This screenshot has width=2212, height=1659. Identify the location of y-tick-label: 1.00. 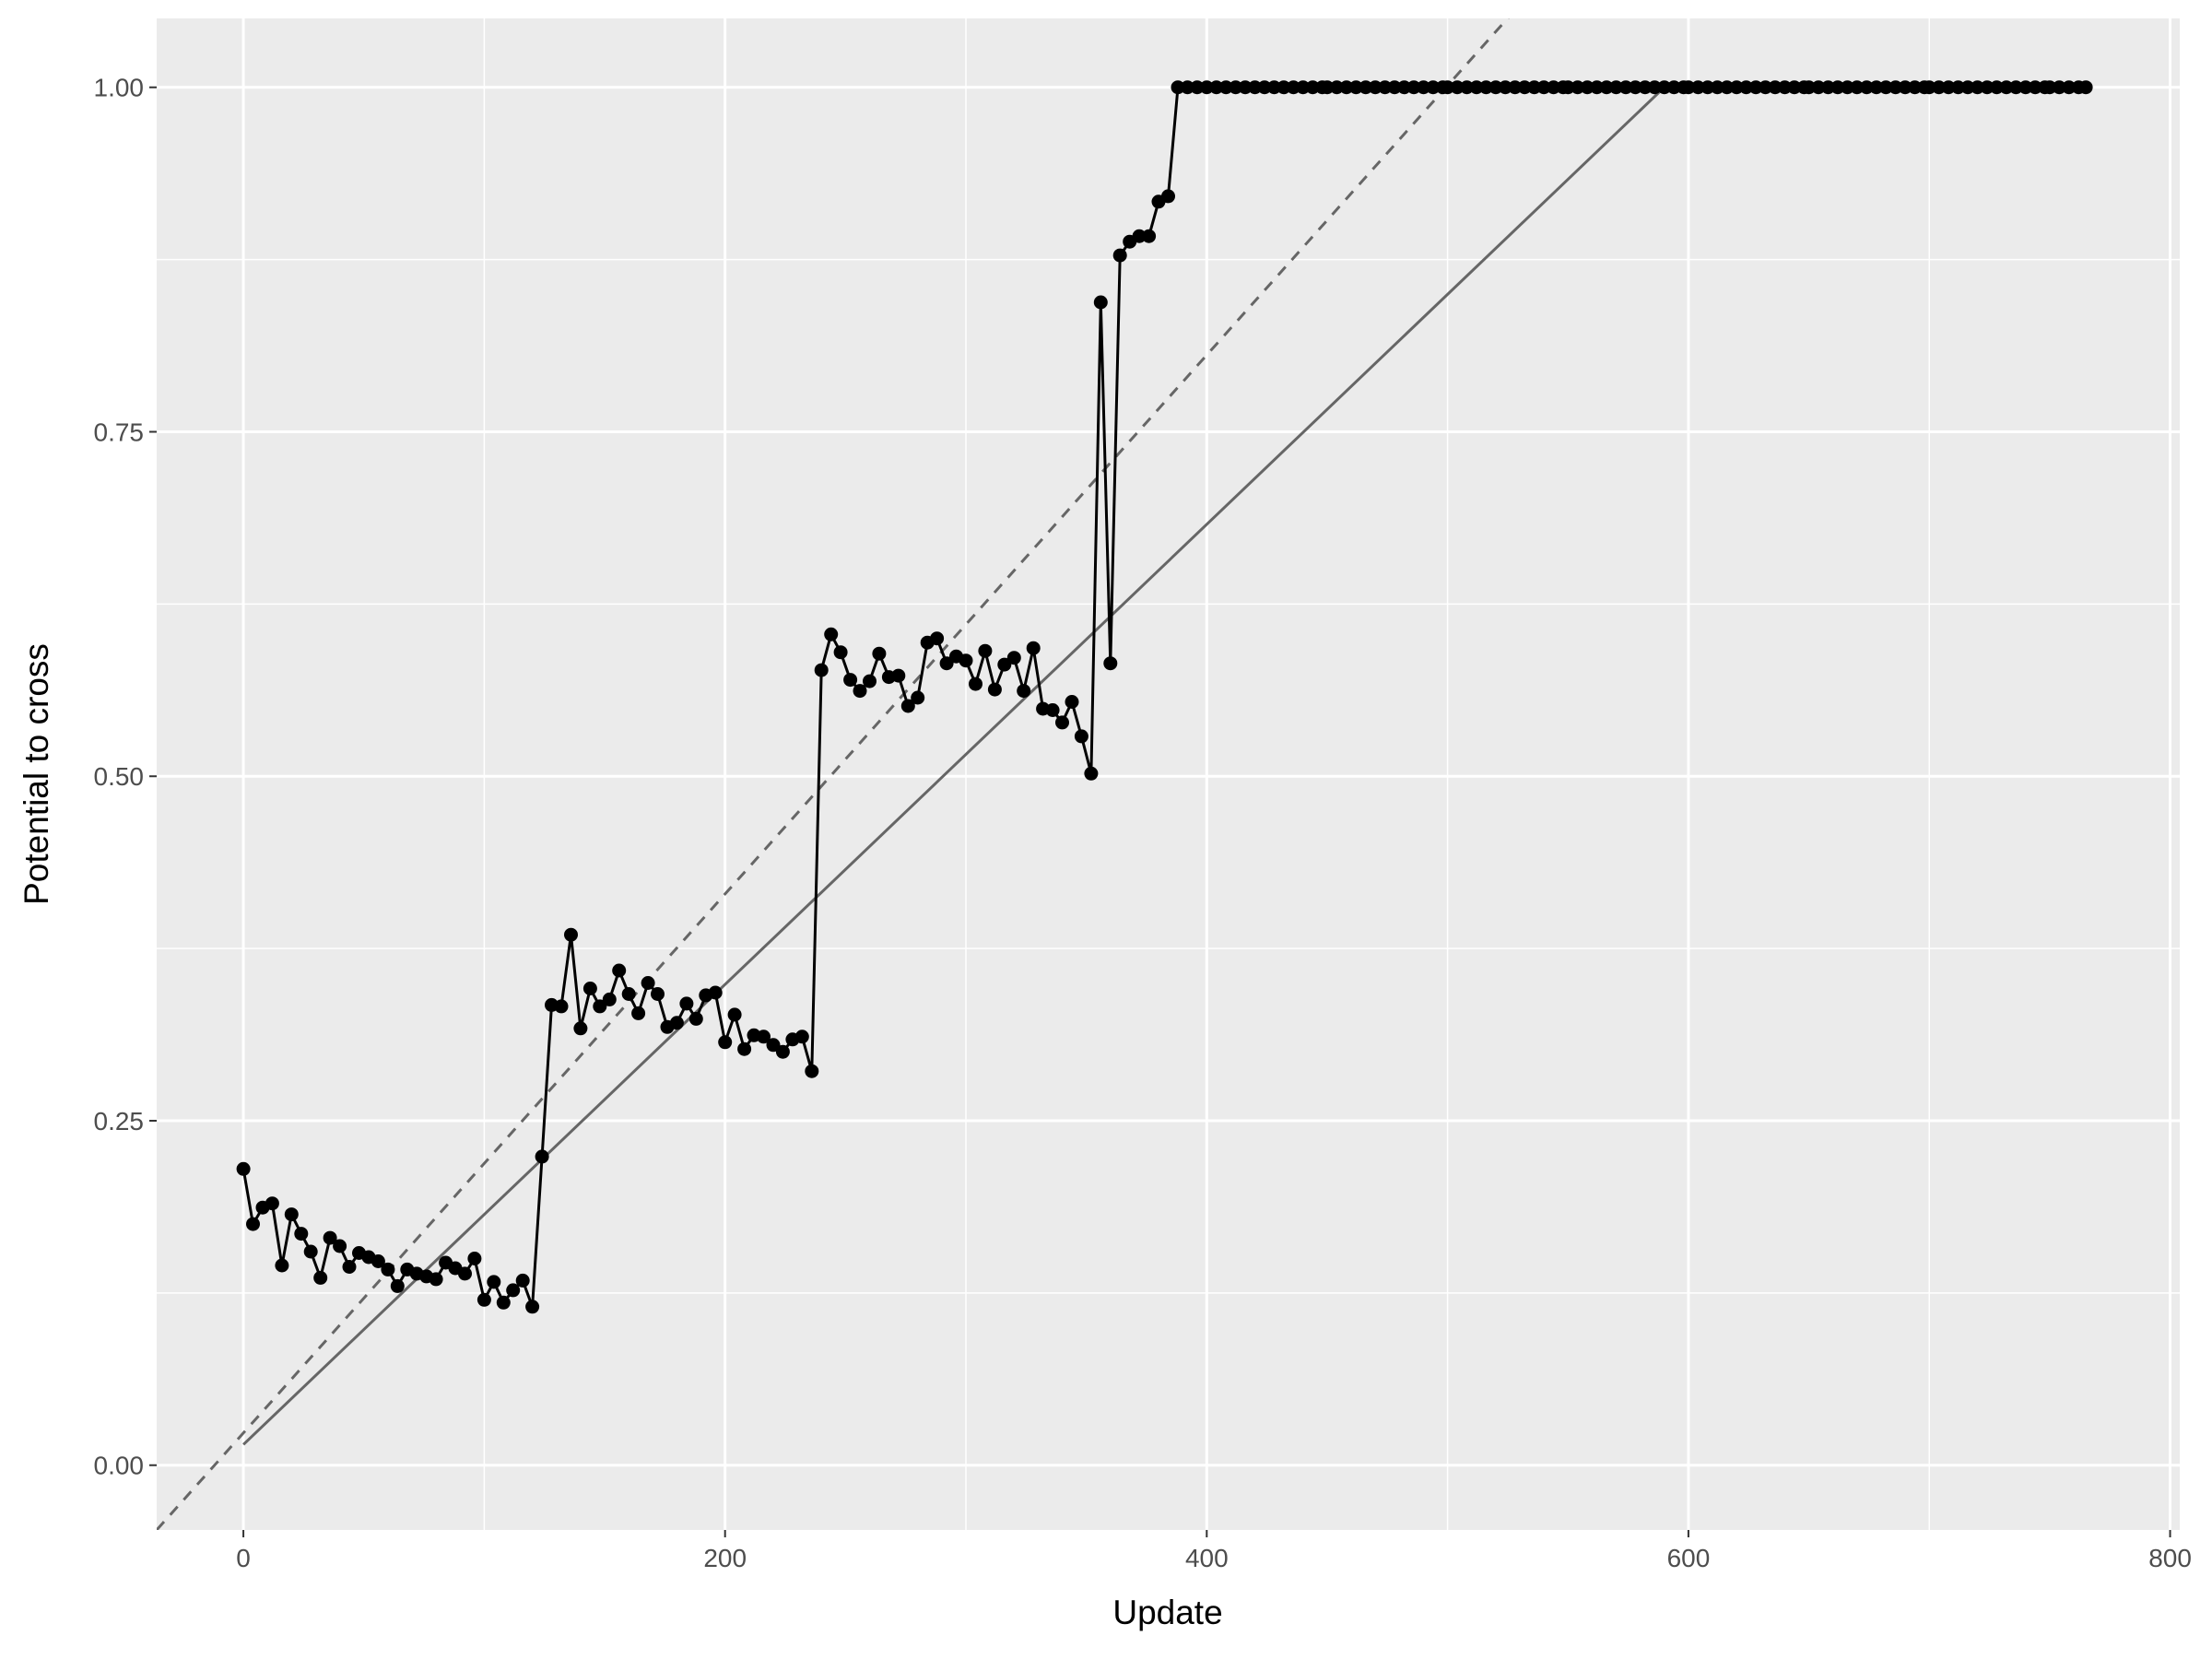
(119, 88).